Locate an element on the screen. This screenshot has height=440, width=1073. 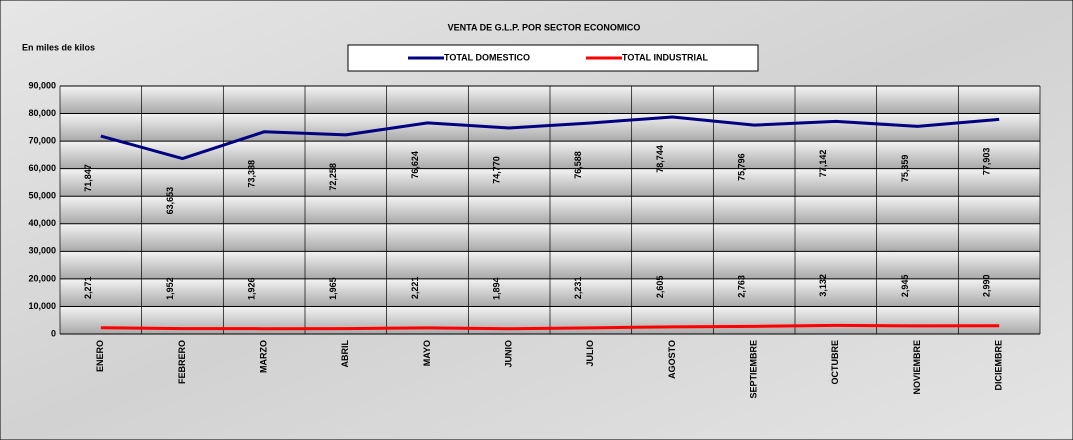
x-tick-label: OCTUBRE is located at coordinates (835, 362).